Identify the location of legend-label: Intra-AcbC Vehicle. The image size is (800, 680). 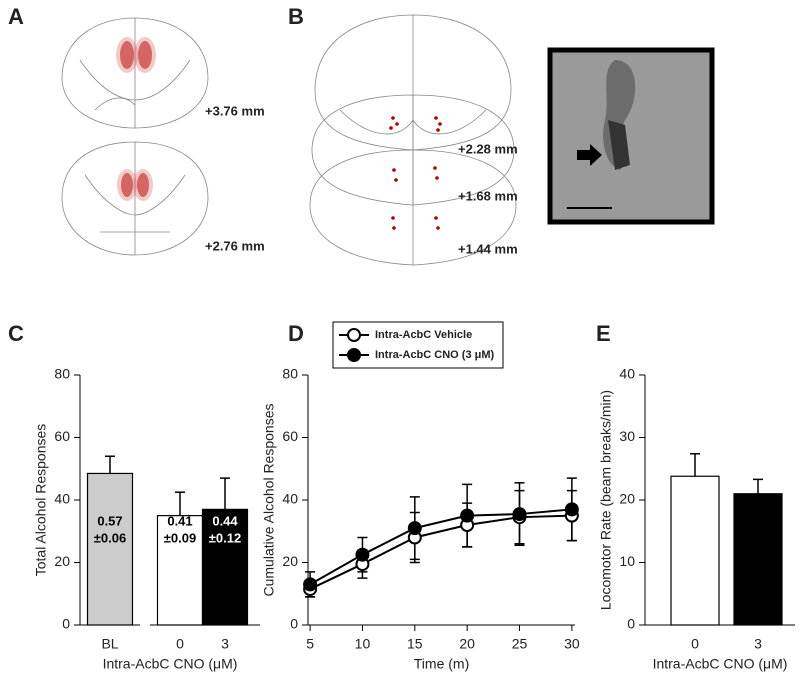
(423, 335).